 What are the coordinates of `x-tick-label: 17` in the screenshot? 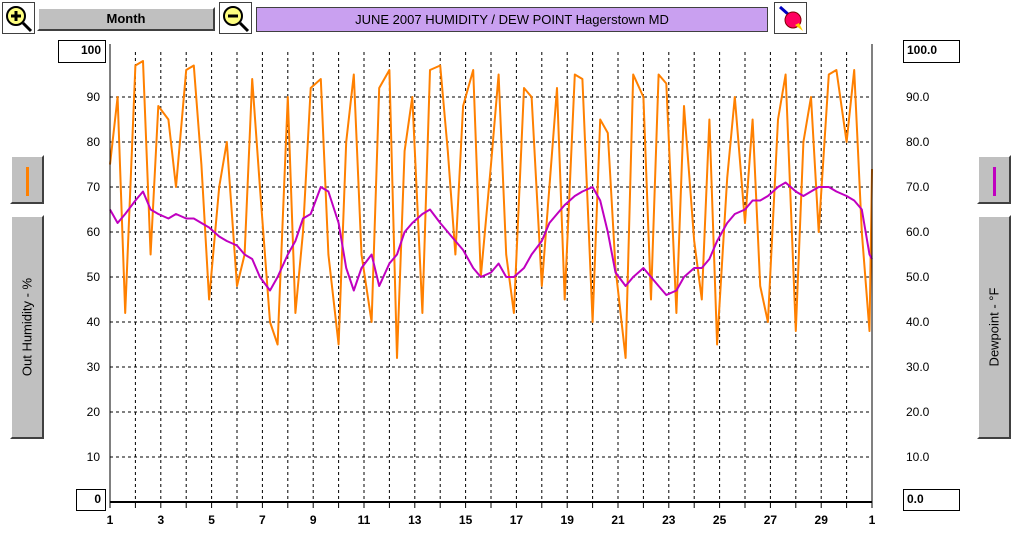 It's located at (517, 520).